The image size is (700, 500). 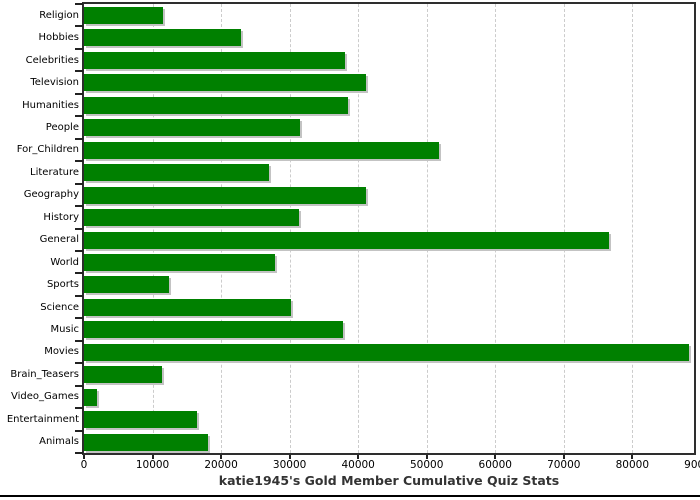 What do you see at coordinates (62, 285) in the screenshot?
I see `category-label: Sports` at bounding box center [62, 285].